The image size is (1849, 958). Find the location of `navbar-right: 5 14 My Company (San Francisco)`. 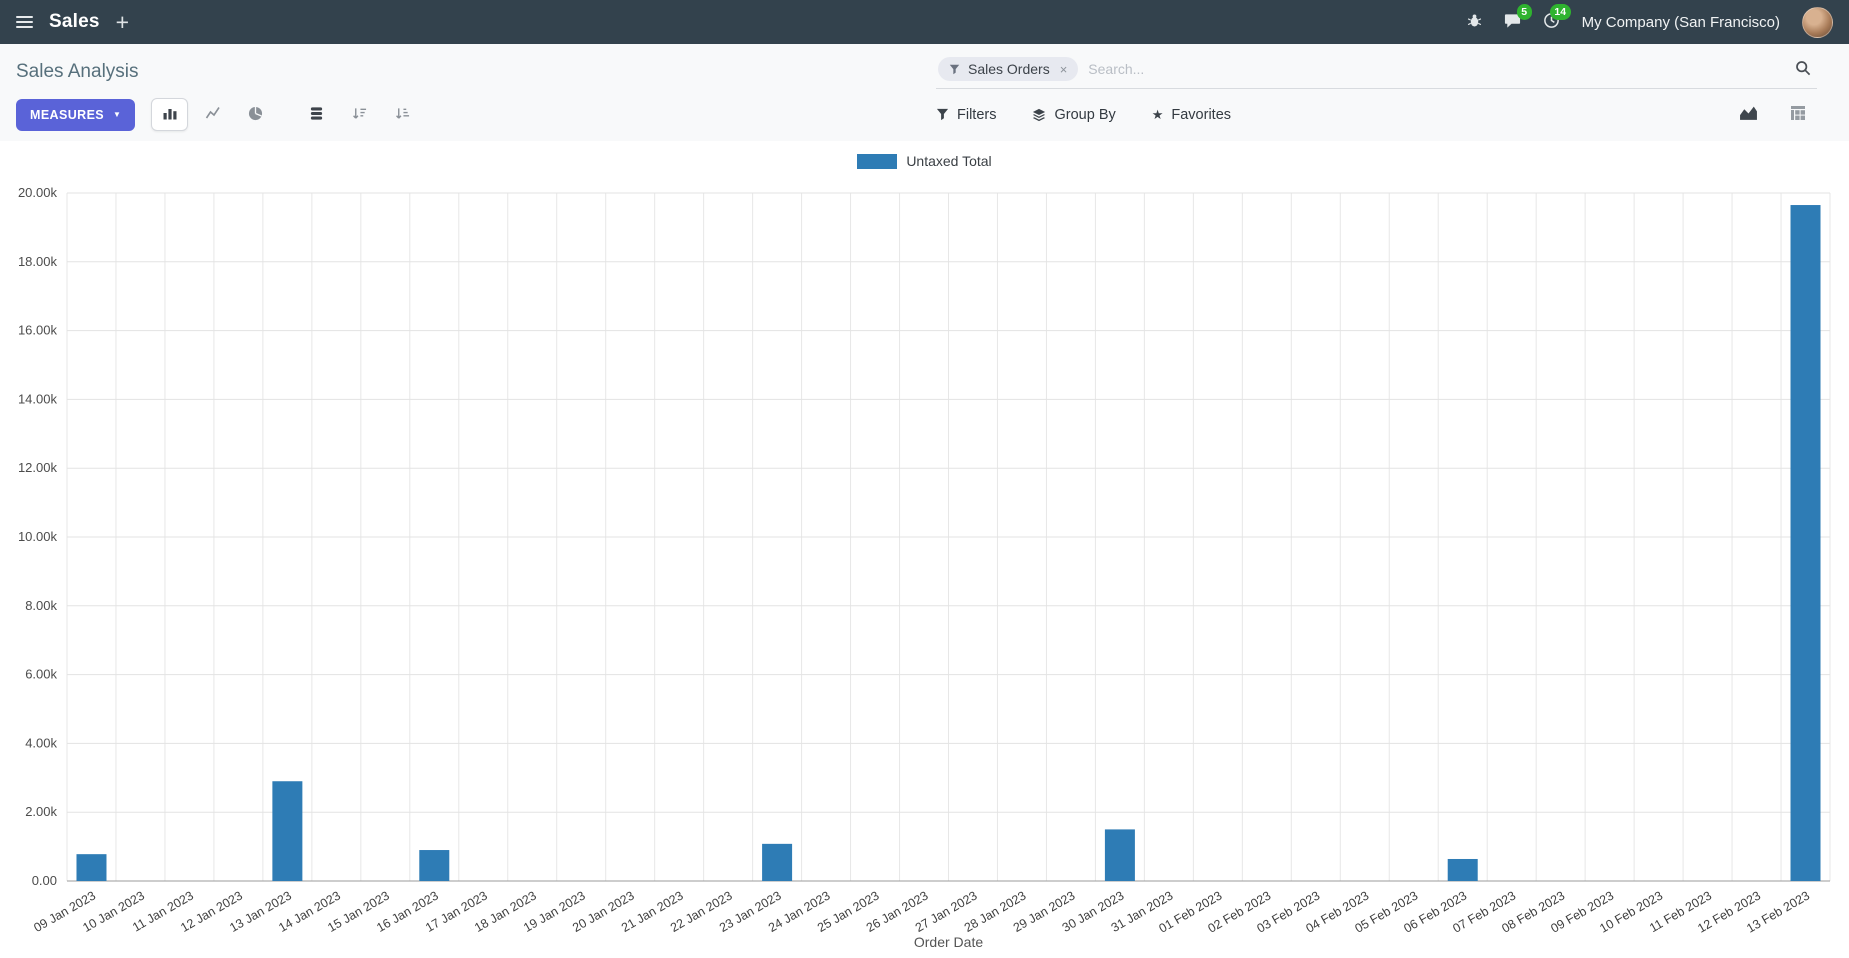

navbar-right: 5 14 My Company (San Francisco) is located at coordinates (1650, 21).